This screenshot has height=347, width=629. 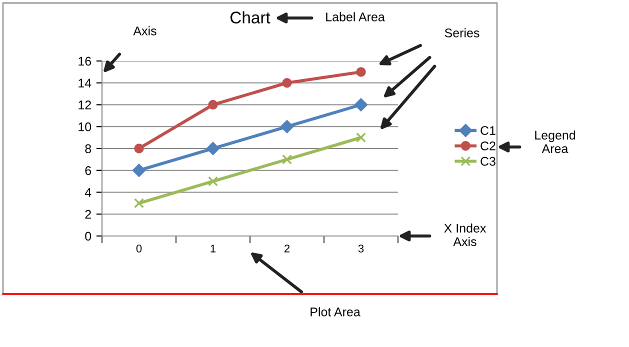 I want to click on legend-label: C2, so click(x=488, y=146).